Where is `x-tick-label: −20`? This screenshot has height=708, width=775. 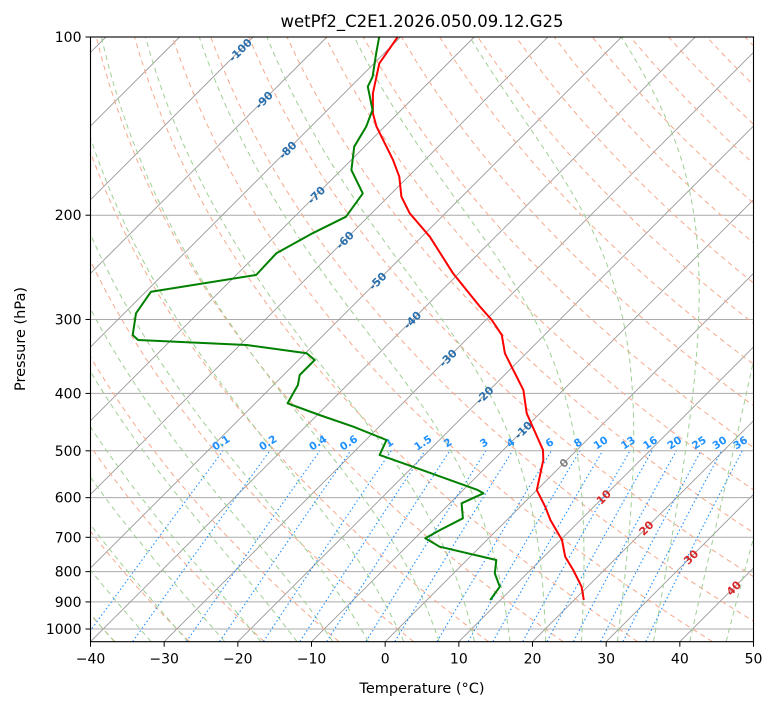
x-tick-label: −20 is located at coordinates (238, 660).